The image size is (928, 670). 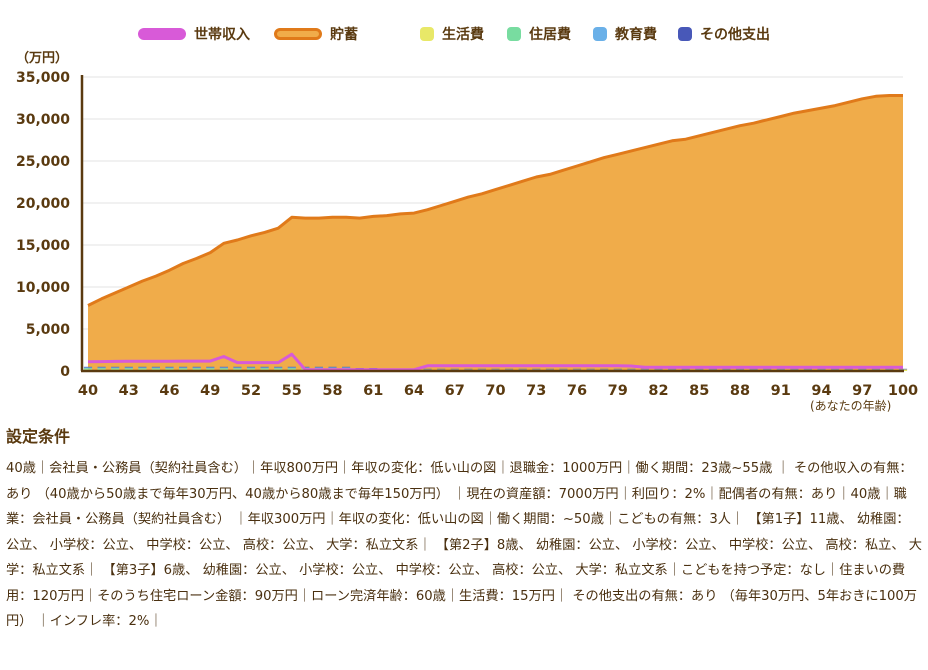 I want to click on x-tick-label: 61, so click(x=373, y=391).